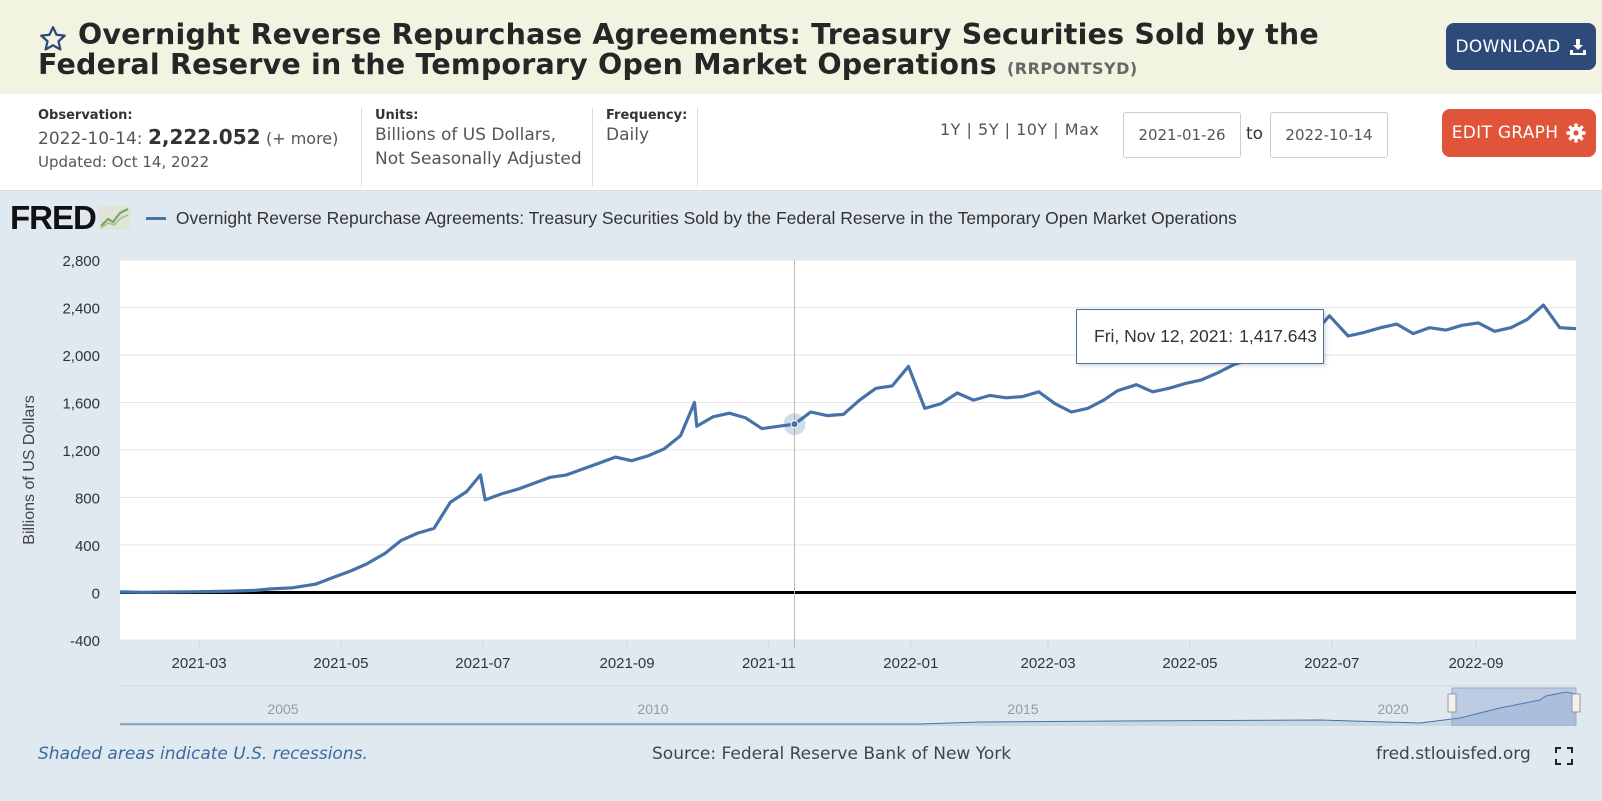 This screenshot has width=1602, height=801. Describe the element at coordinates (1182, 135) in the screenshot. I see `date-from-input: 2021-01-26` at that location.